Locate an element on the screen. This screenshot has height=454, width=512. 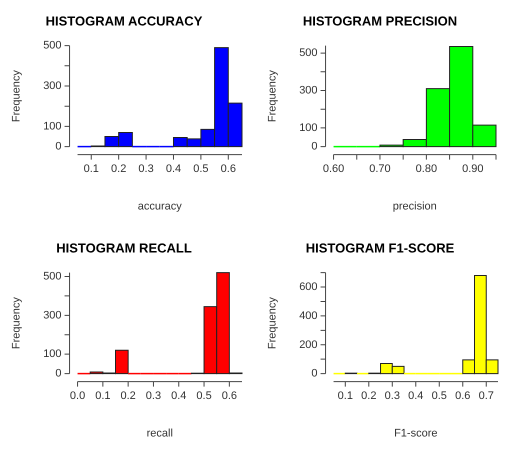
x-axis-title: recall is located at coordinates (159, 433).